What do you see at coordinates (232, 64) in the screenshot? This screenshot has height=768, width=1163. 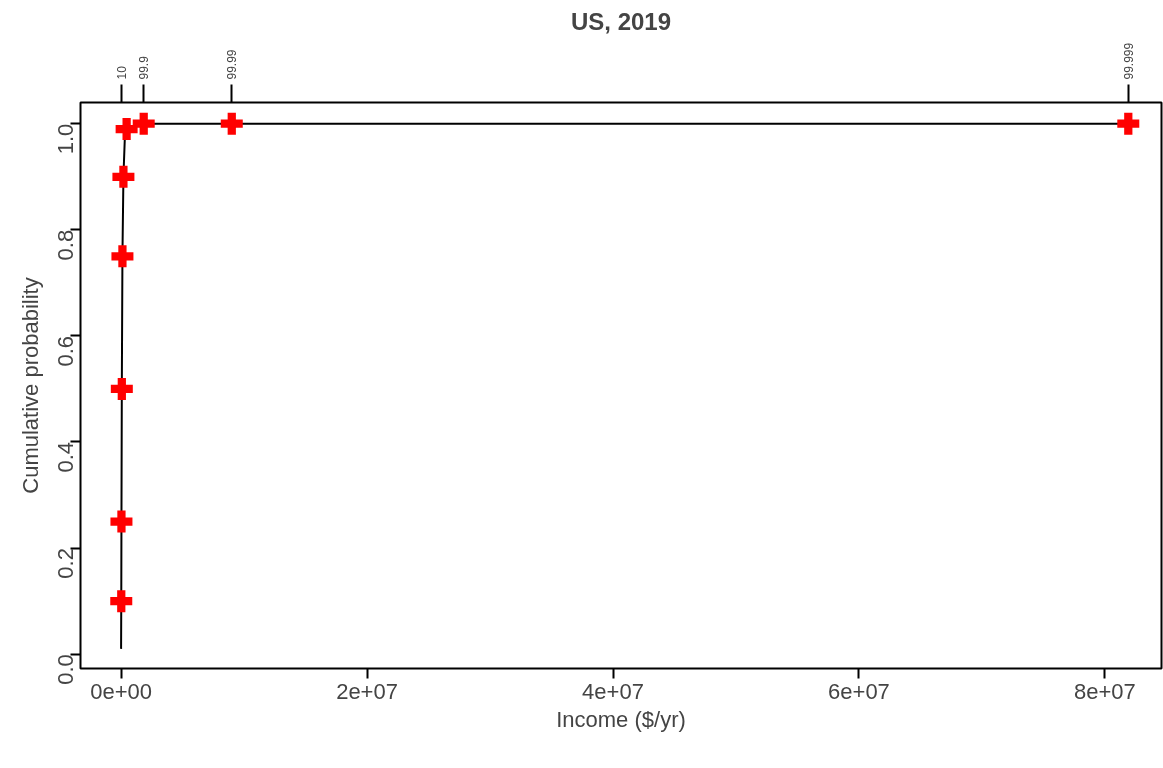 I see `annotation: 99.99` at bounding box center [232, 64].